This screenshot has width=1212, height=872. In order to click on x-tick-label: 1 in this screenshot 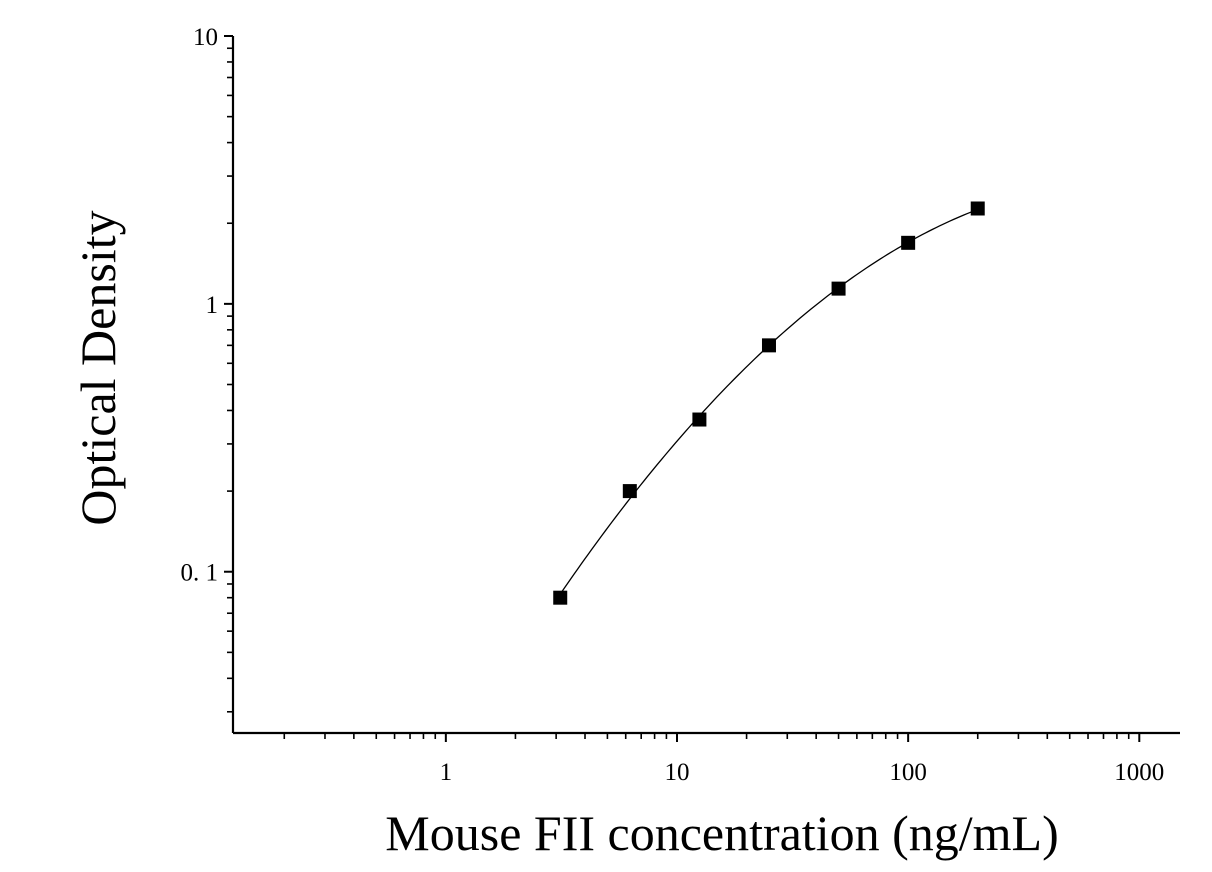, I will do `click(446, 772)`.